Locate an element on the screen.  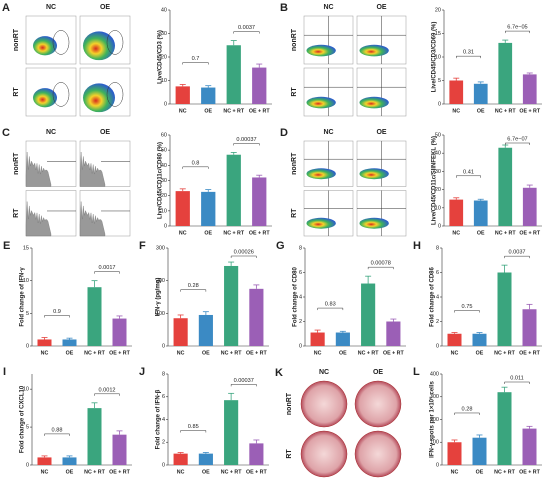
y-tick-label: 8 is located at coordinates (437, 248).